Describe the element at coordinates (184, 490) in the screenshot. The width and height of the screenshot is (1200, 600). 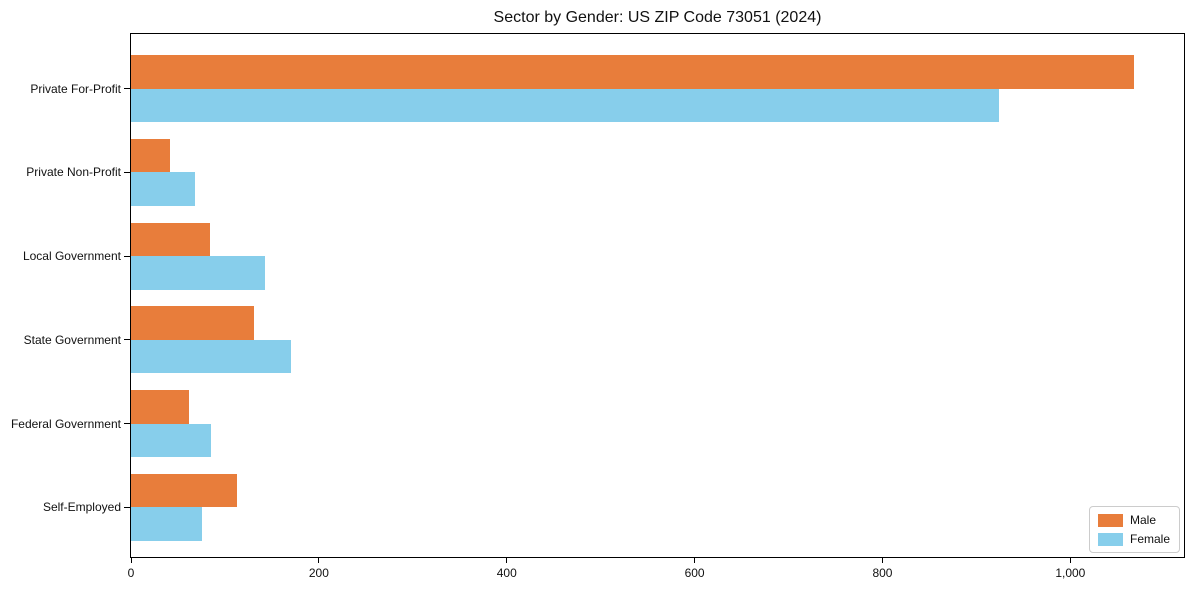
I see `bar-male-self-employed` at that location.